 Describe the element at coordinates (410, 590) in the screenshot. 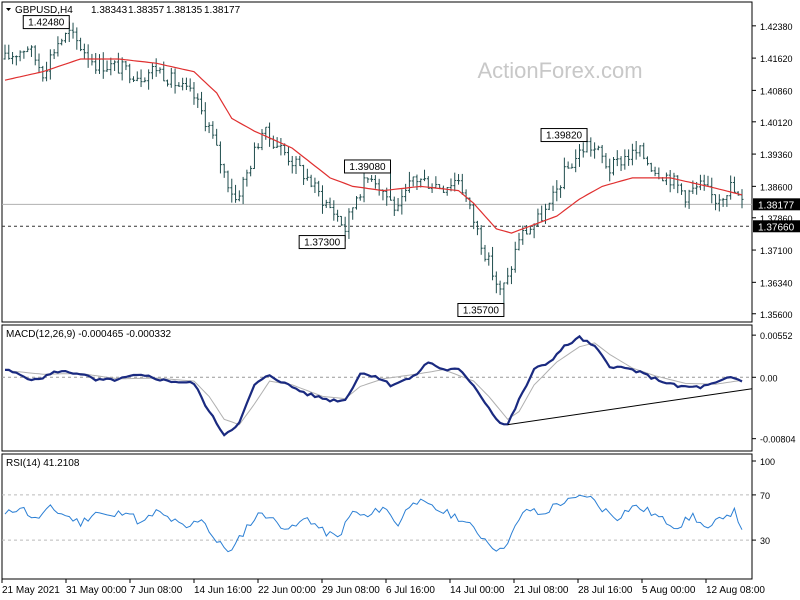

I see `time-tick-label: 6 Jul 16:00` at that location.